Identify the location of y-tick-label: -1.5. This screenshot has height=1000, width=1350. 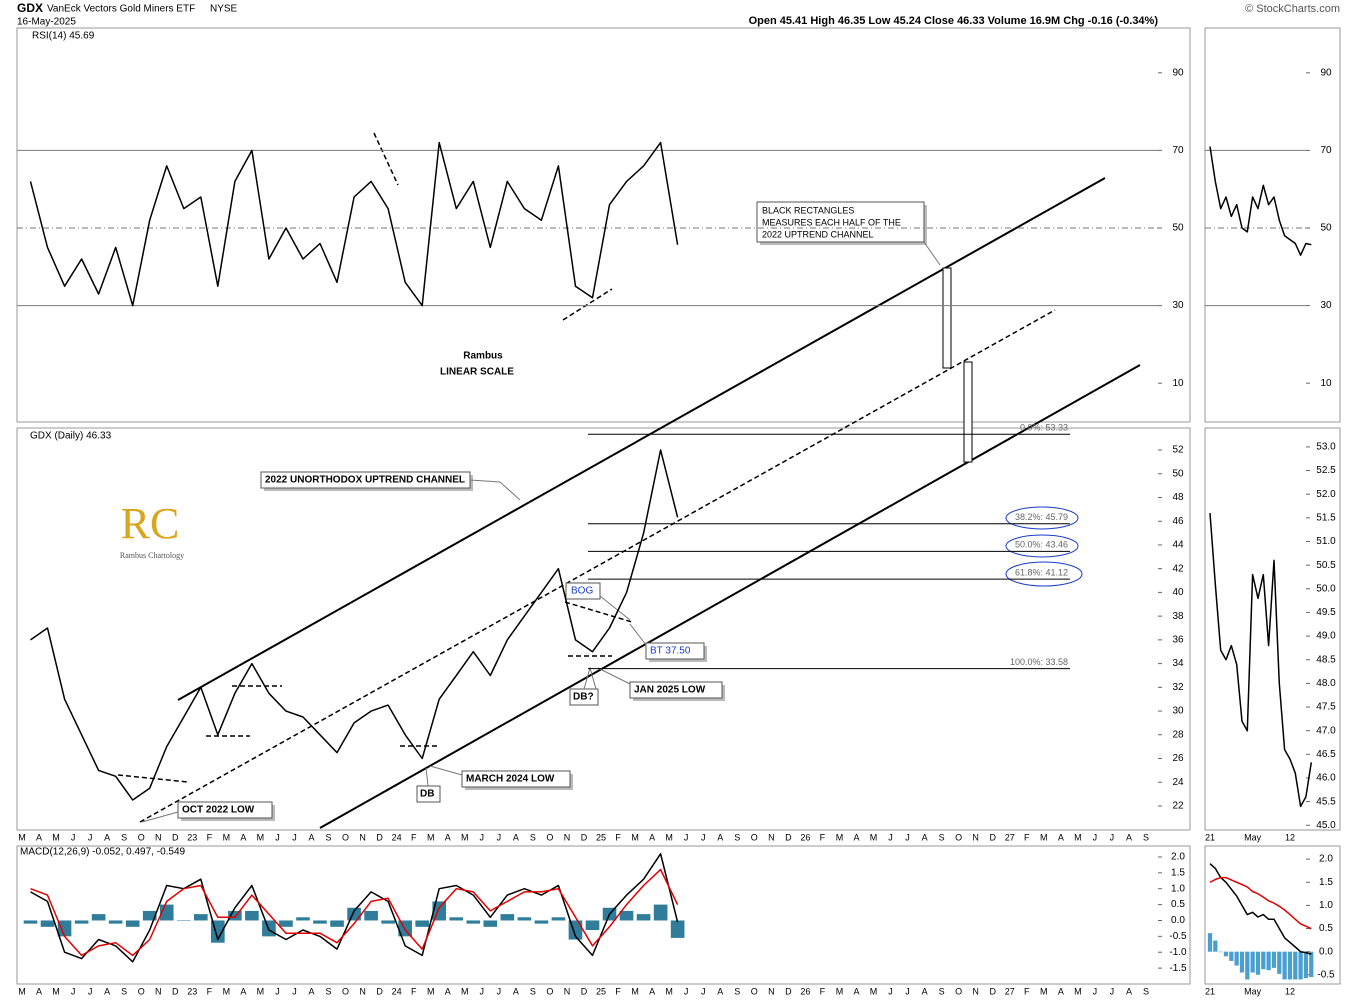
(1178, 968).